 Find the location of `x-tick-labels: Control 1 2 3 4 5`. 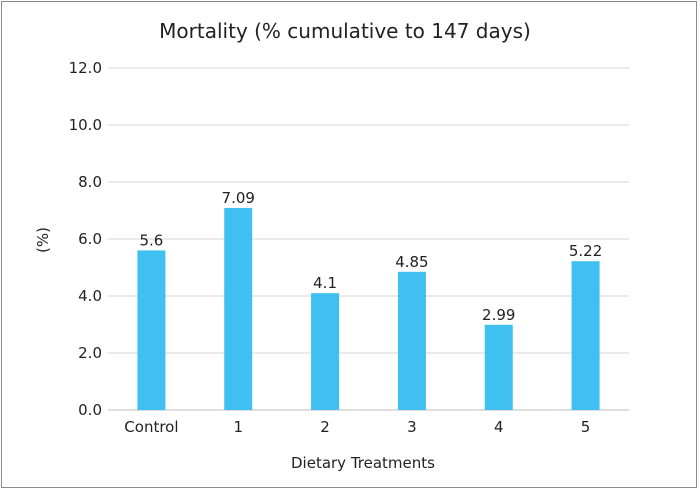

x-tick-labels: Control 1 2 3 4 5 is located at coordinates (357, 427).